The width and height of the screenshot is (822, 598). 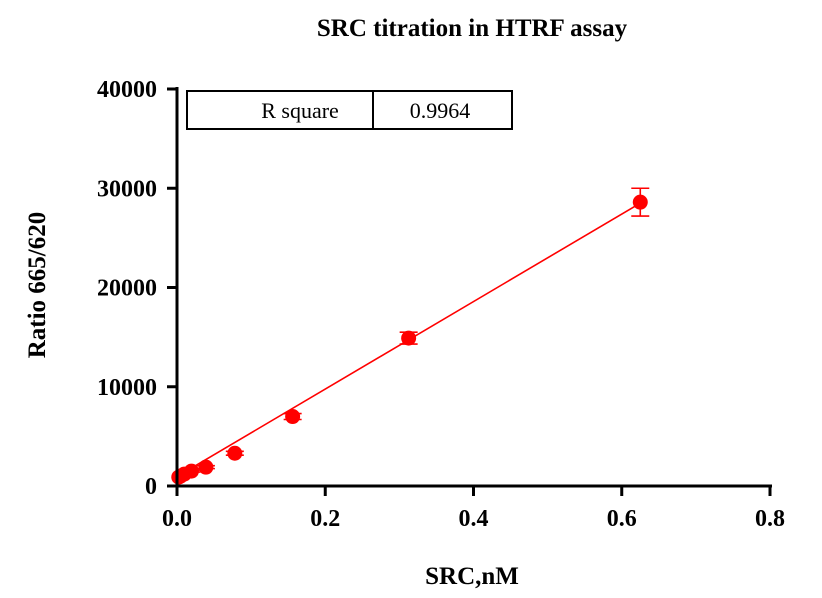 I want to click on x-tick-label: 0.2, so click(x=325, y=519).